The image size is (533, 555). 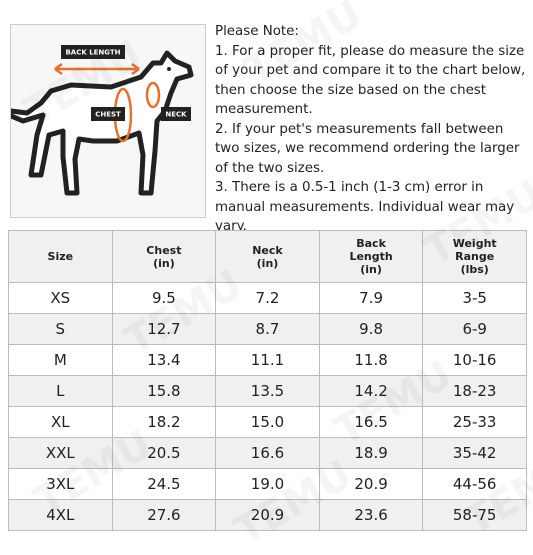 I want to click on dog-diagram: BACK LENGTH CHEST NECK, so click(x=108, y=121).